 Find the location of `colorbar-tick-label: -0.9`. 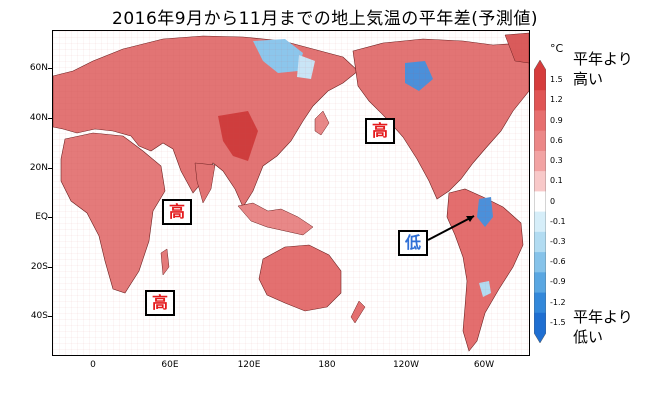

colorbar-tick-label: -0.9 is located at coordinates (558, 282).